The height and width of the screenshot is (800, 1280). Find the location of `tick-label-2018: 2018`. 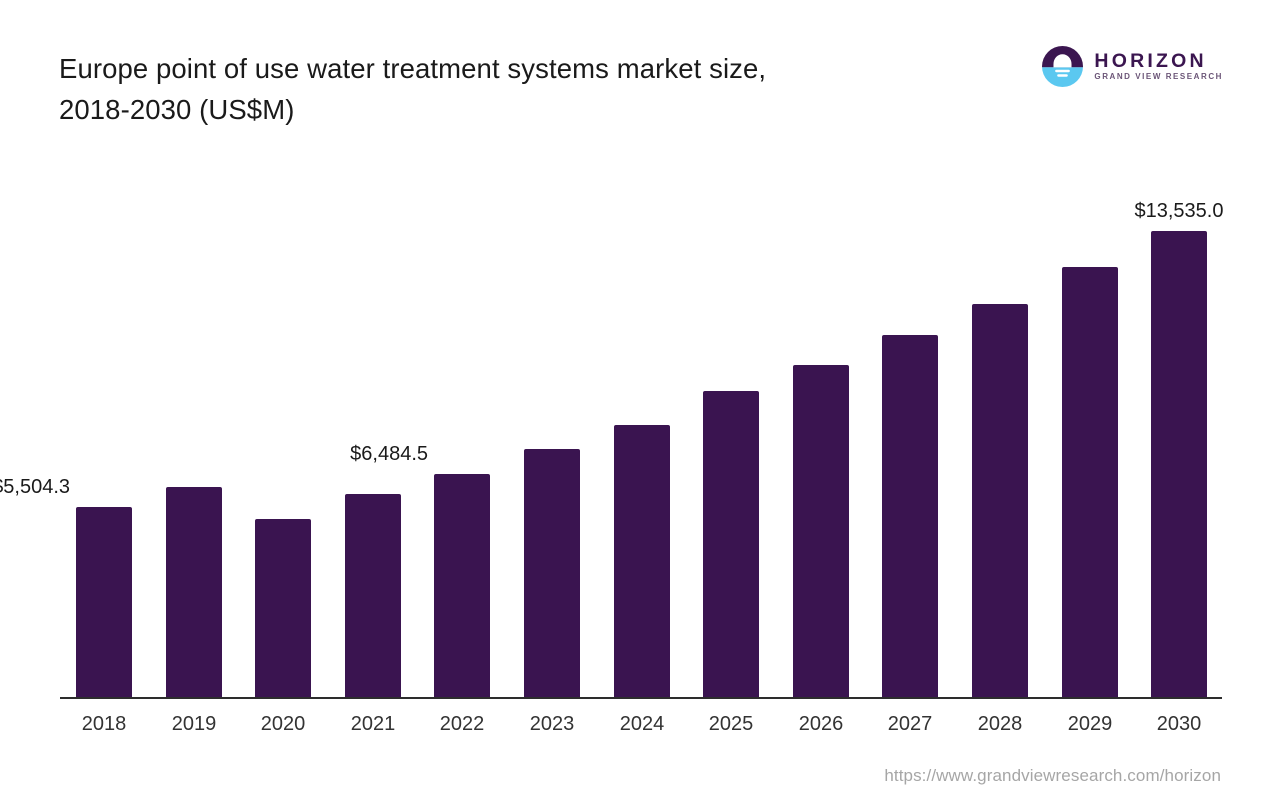

tick-label-2018: 2018 is located at coordinates (104, 724).